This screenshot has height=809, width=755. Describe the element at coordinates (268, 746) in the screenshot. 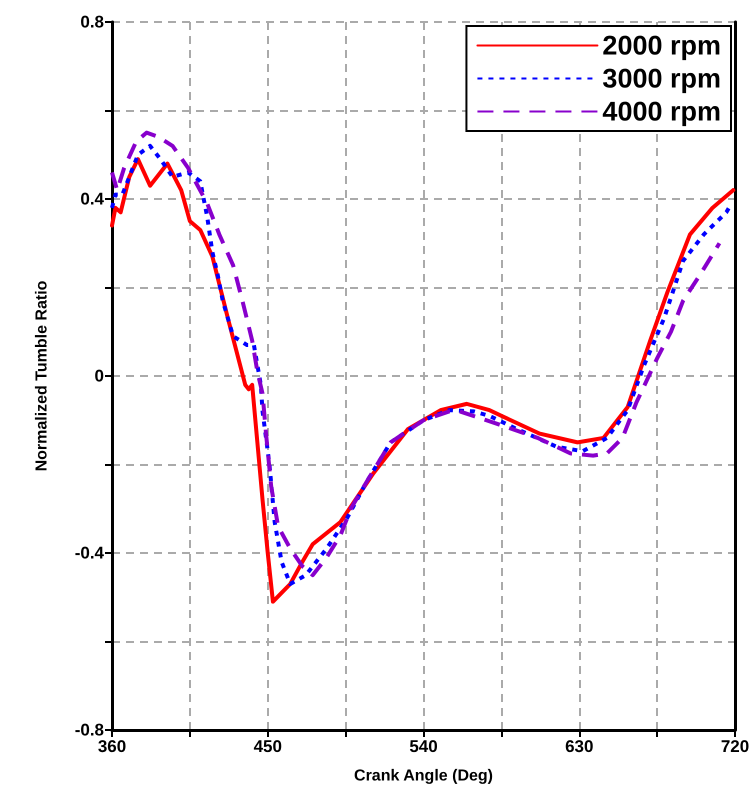

I see `x-tick-label: 450` at that location.